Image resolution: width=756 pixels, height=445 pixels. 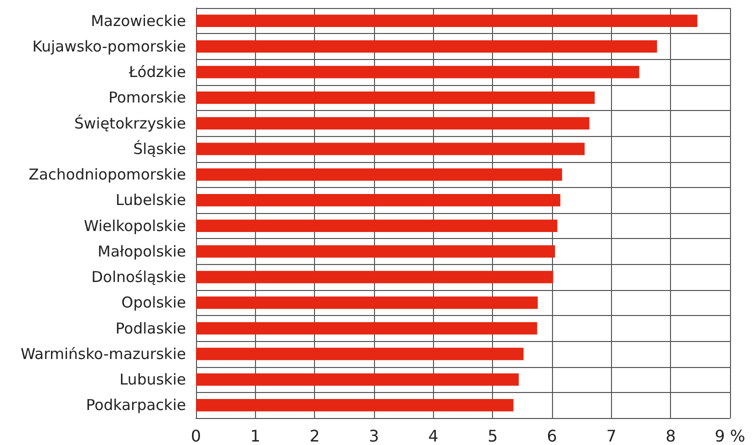 I want to click on x-tick-label: 5, so click(x=493, y=435).